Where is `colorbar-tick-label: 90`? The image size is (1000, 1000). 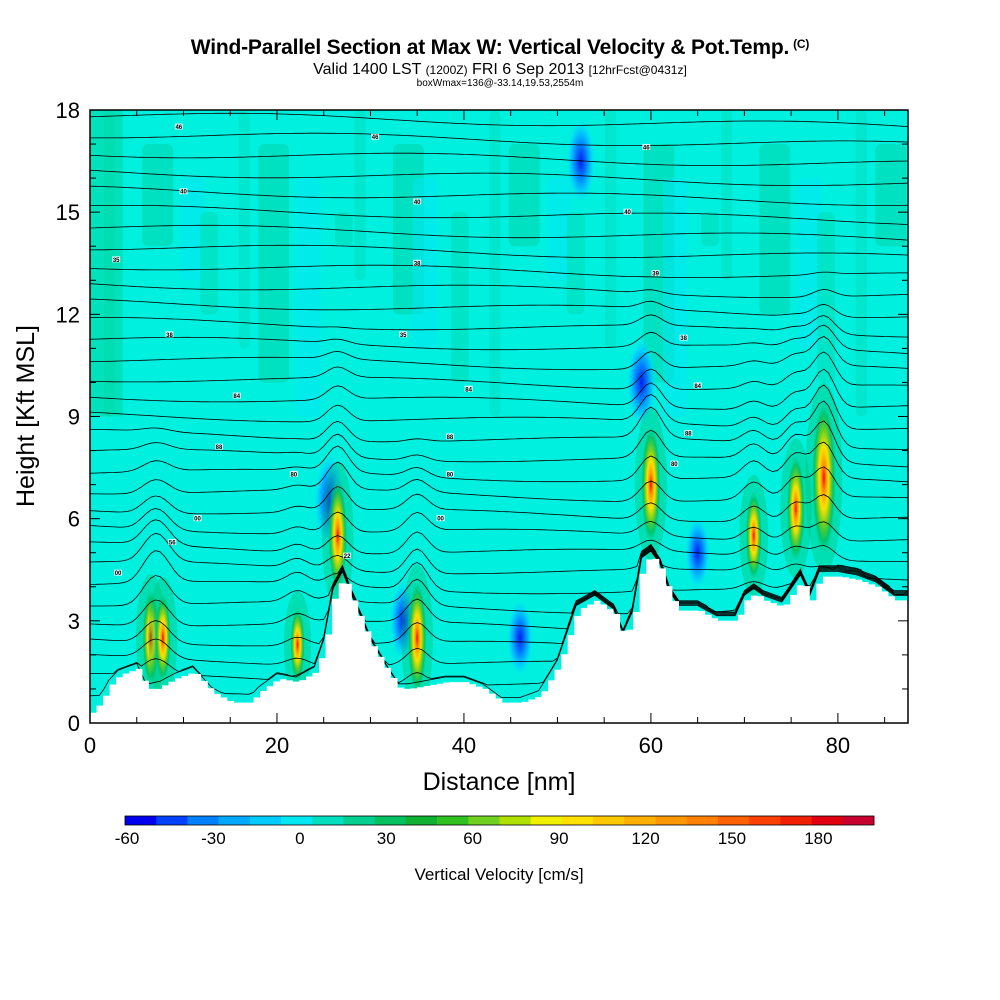
colorbar-tick-label: 90 is located at coordinates (559, 838).